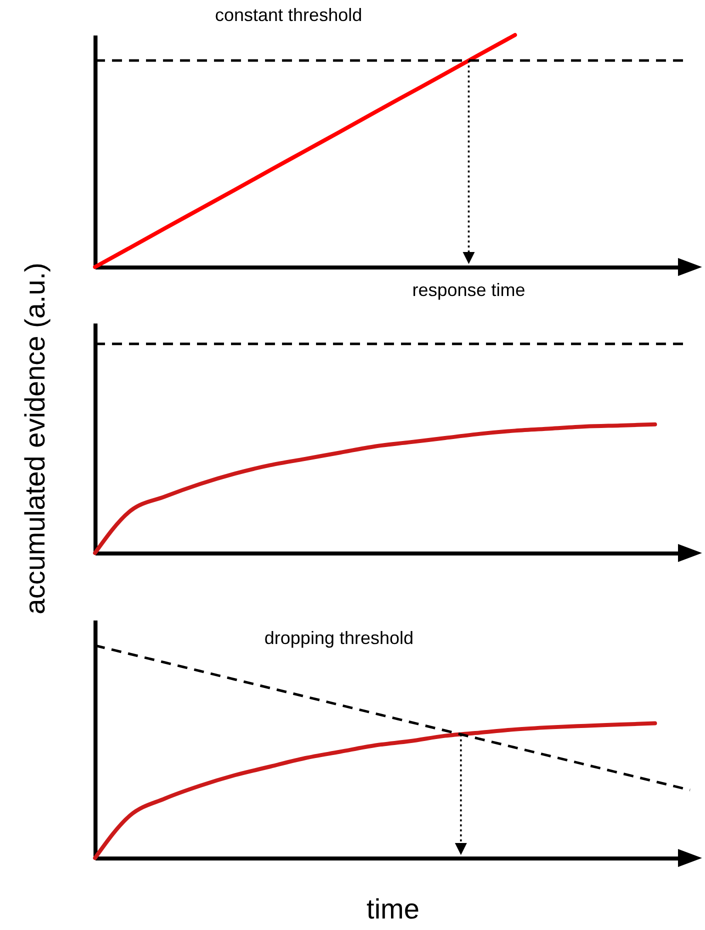  I want to click on chart-title: constant threshold, so click(288, 15).